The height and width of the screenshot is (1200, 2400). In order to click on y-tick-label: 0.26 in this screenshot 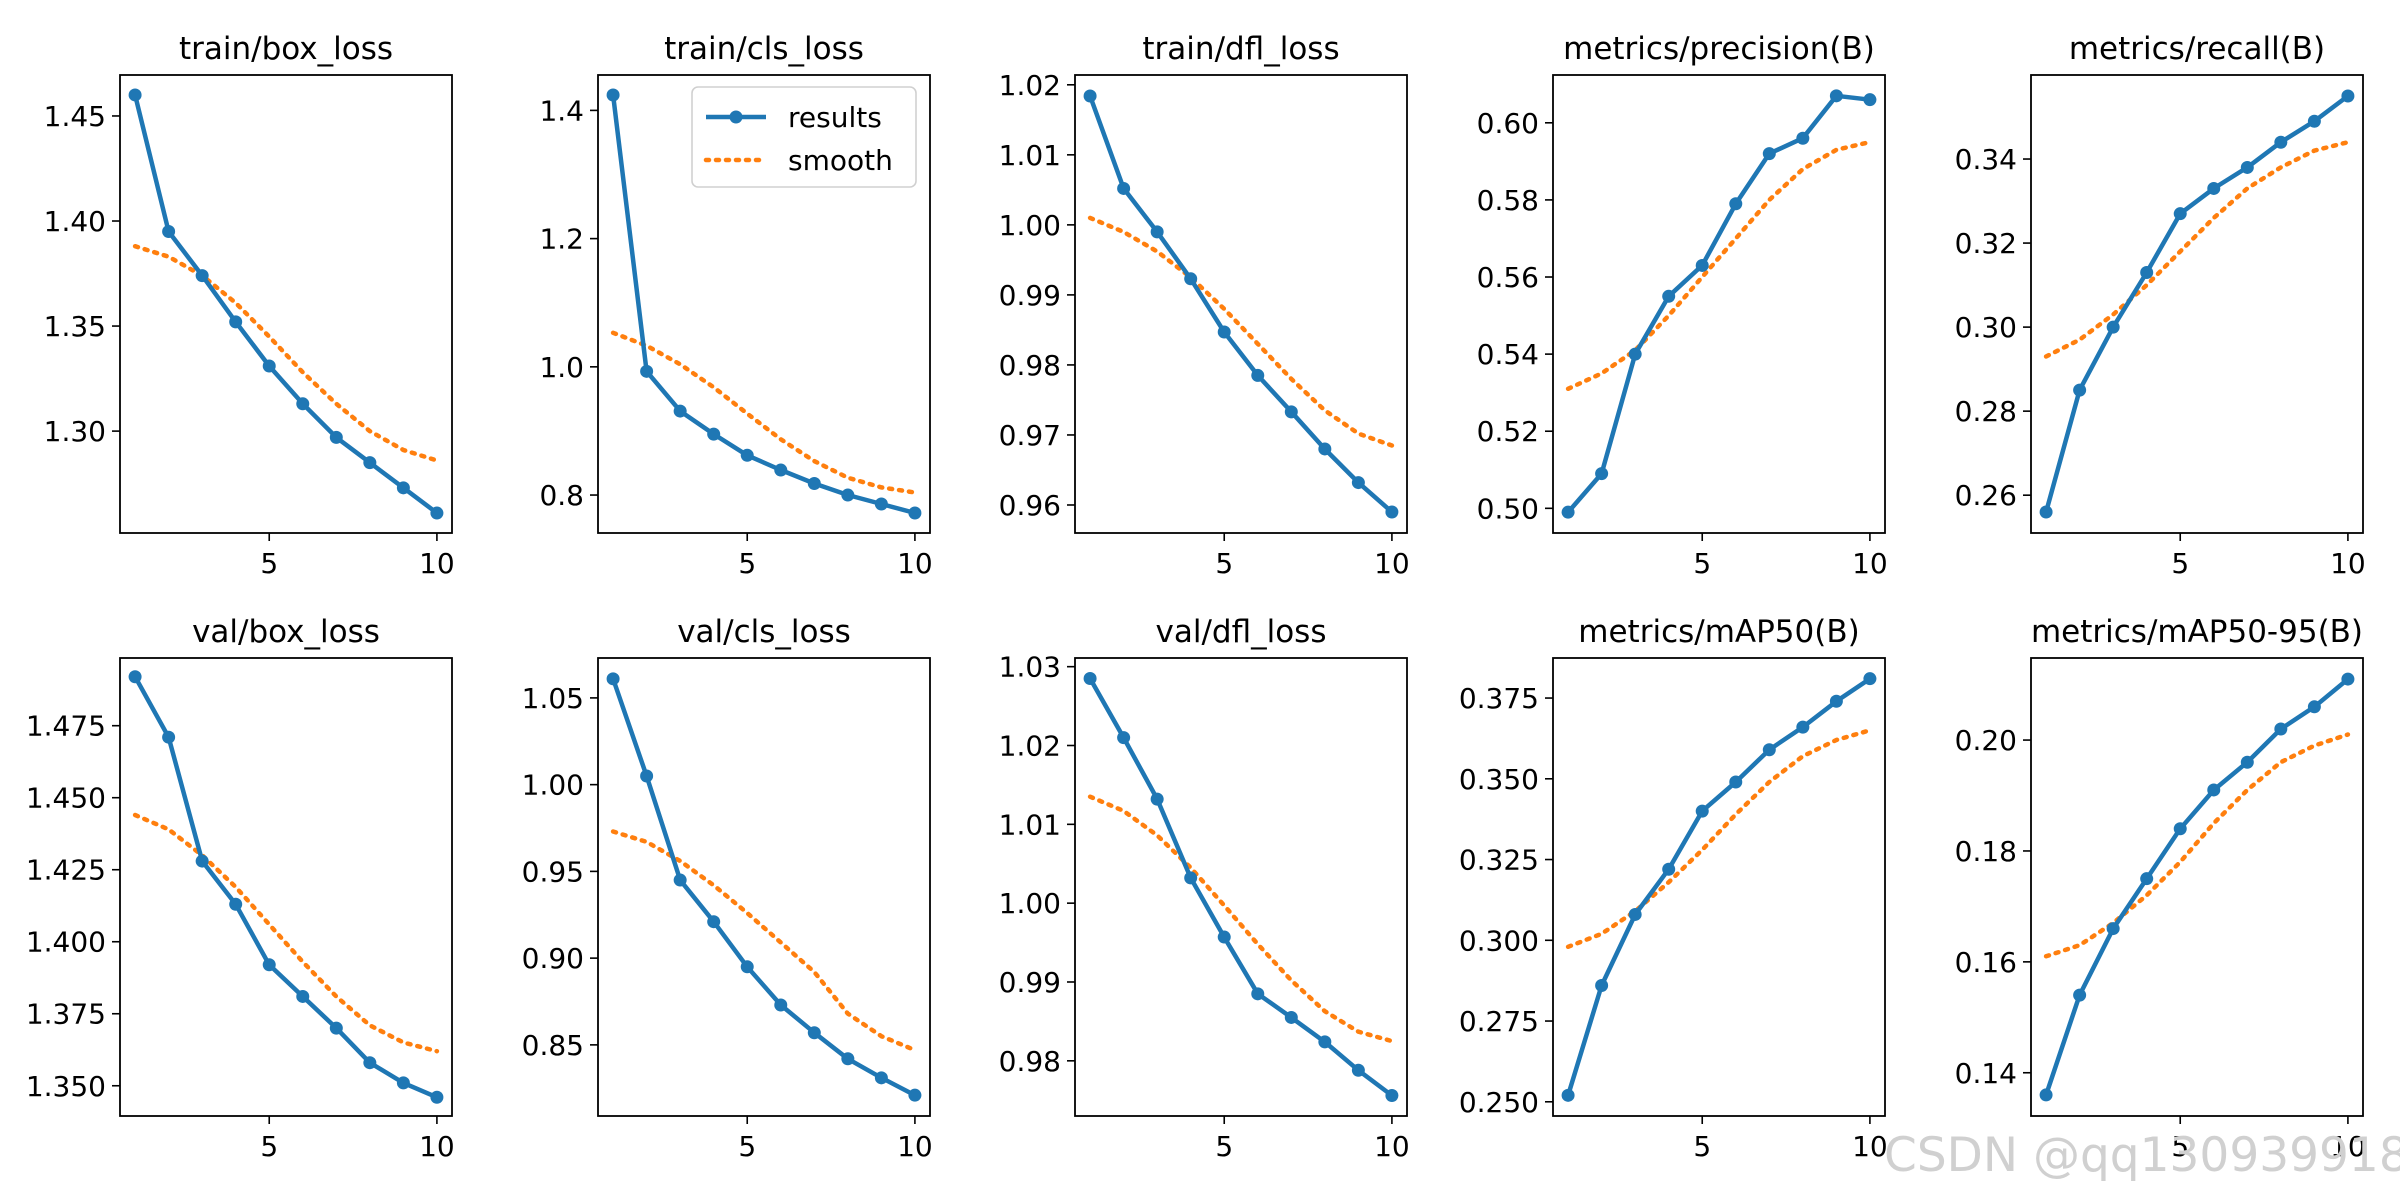, I will do `click(1986, 495)`.